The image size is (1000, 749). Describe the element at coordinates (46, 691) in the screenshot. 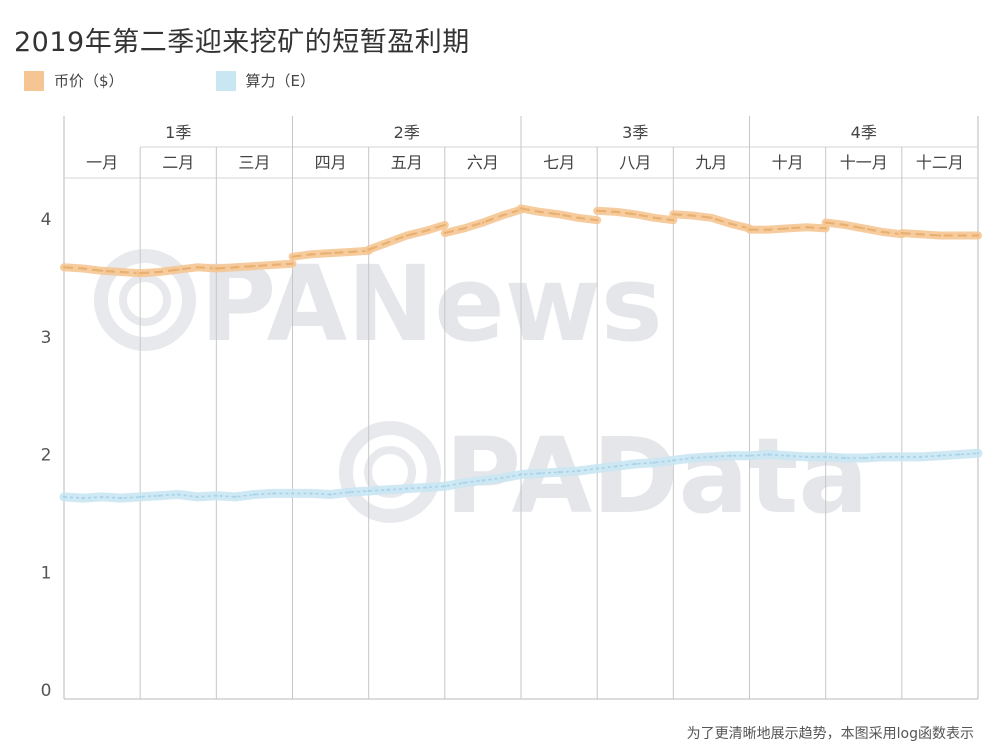

I see `y-tick-label: 0` at that location.